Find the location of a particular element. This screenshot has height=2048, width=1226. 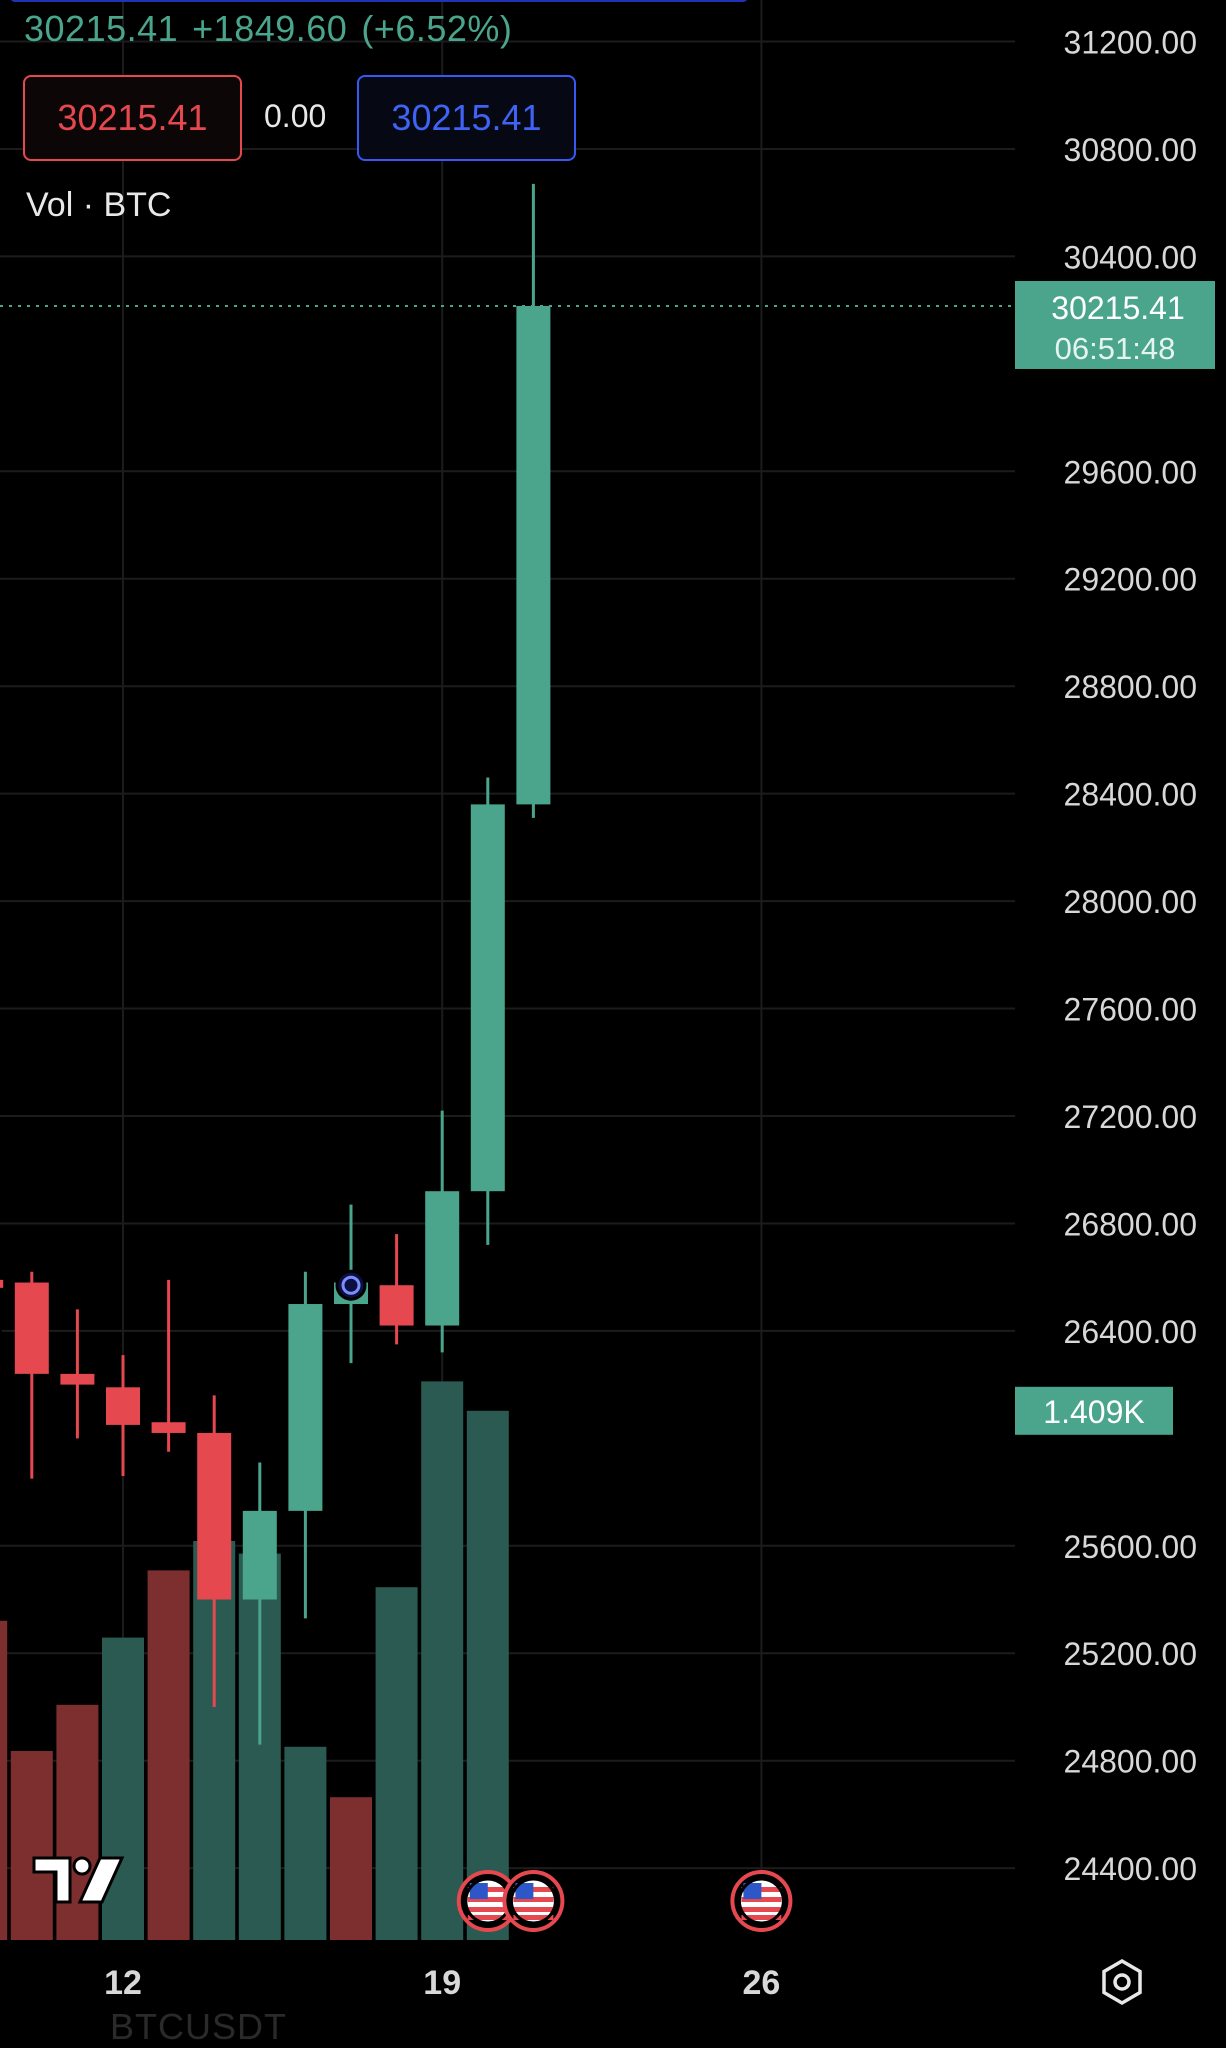

settings-hexagon-icon is located at coordinates (1122, 1982).